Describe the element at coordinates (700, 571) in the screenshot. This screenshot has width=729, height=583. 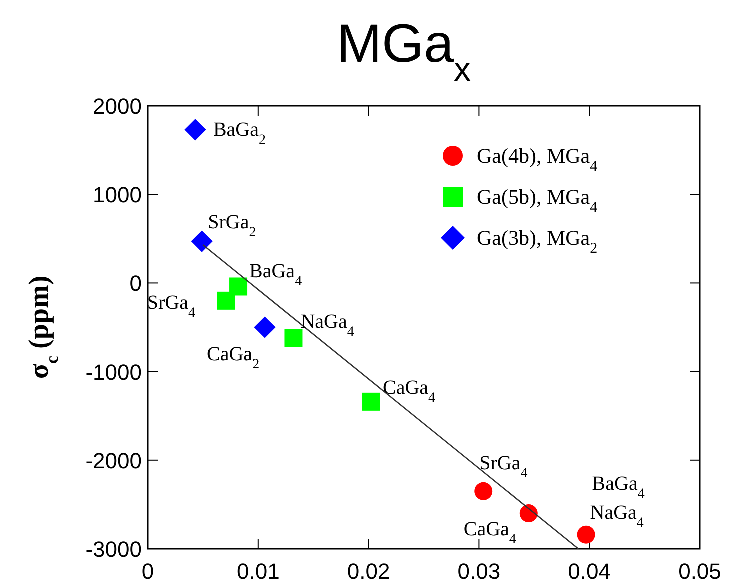
I see `x-tick-label: 0.05` at that location.